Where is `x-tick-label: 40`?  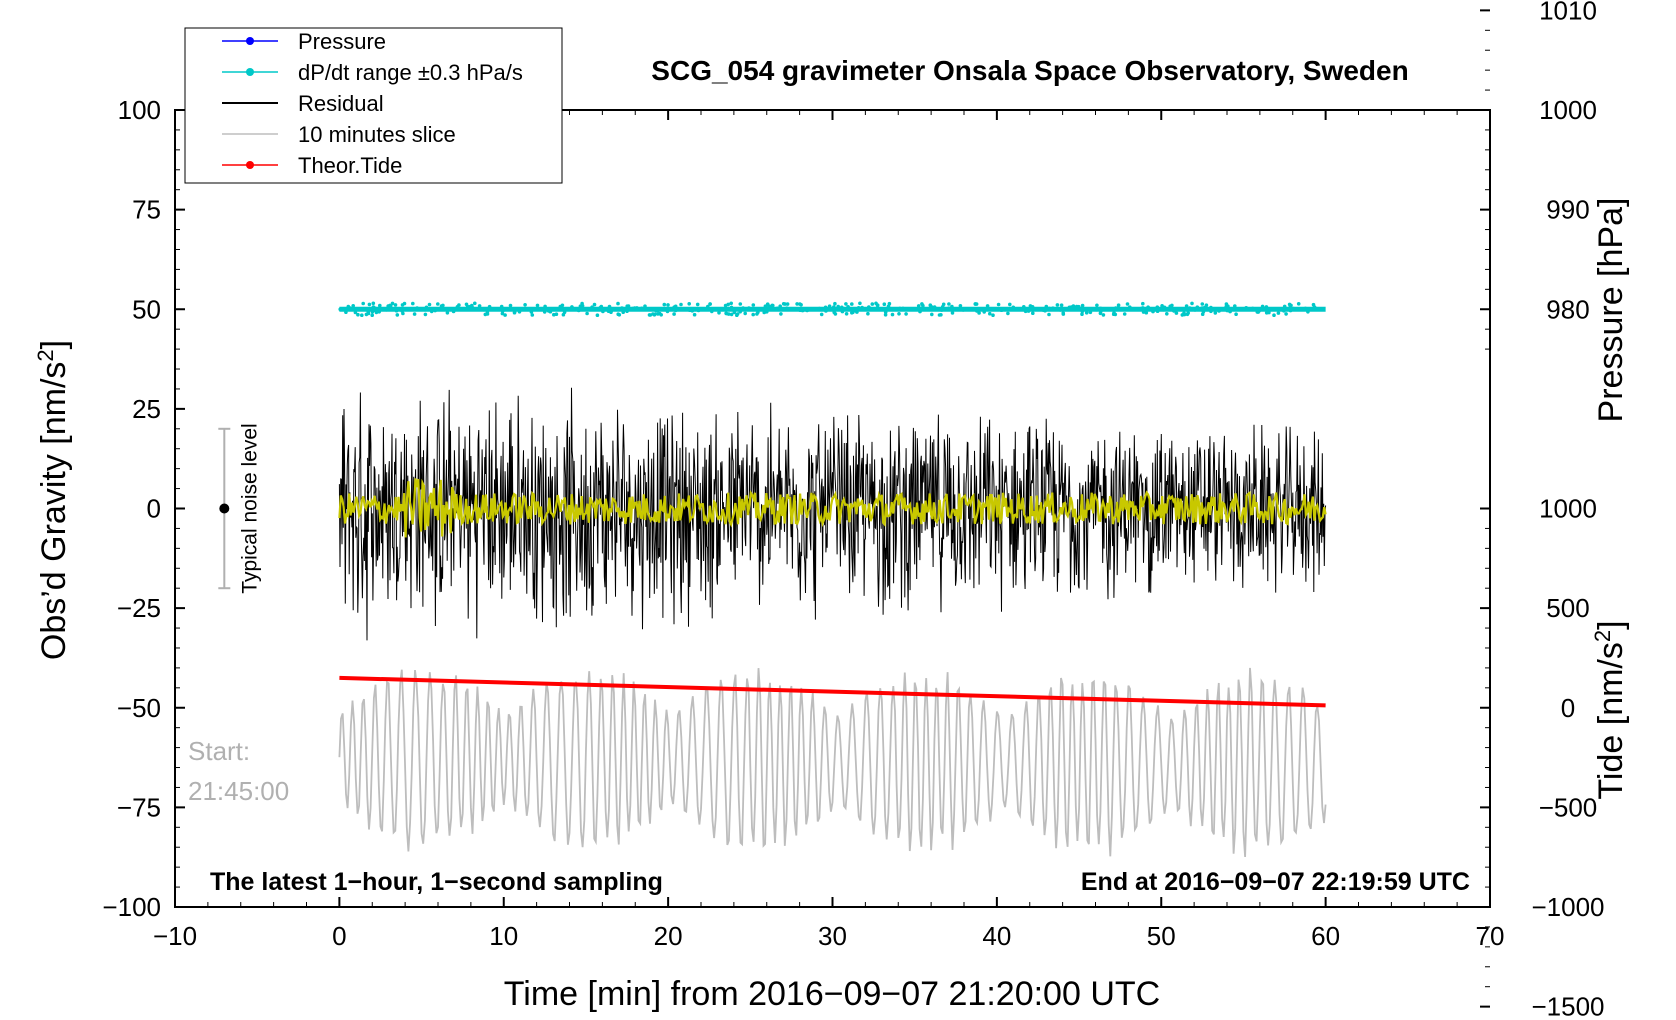
x-tick-label: 40 is located at coordinates (996, 936).